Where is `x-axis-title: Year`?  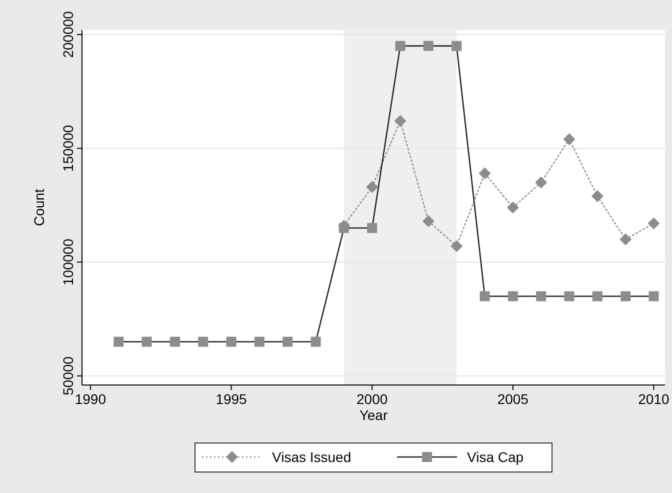
x-axis-title: Year is located at coordinates (373, 415).